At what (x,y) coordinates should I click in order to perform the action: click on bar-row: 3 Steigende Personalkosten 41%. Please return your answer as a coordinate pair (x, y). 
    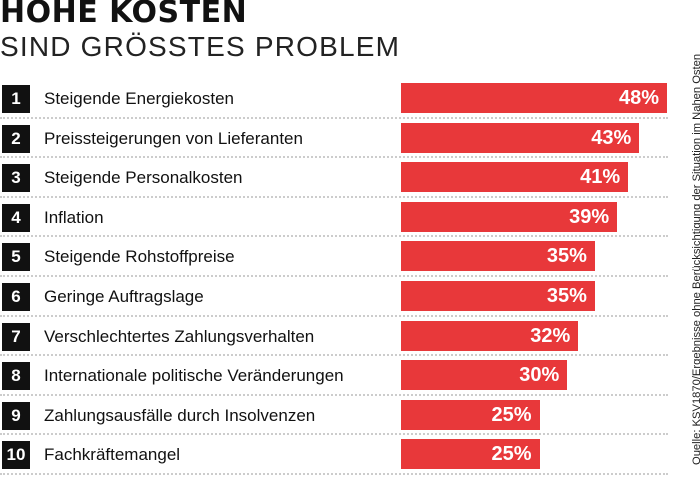
    Looking at the image, I should click on (334, 180).